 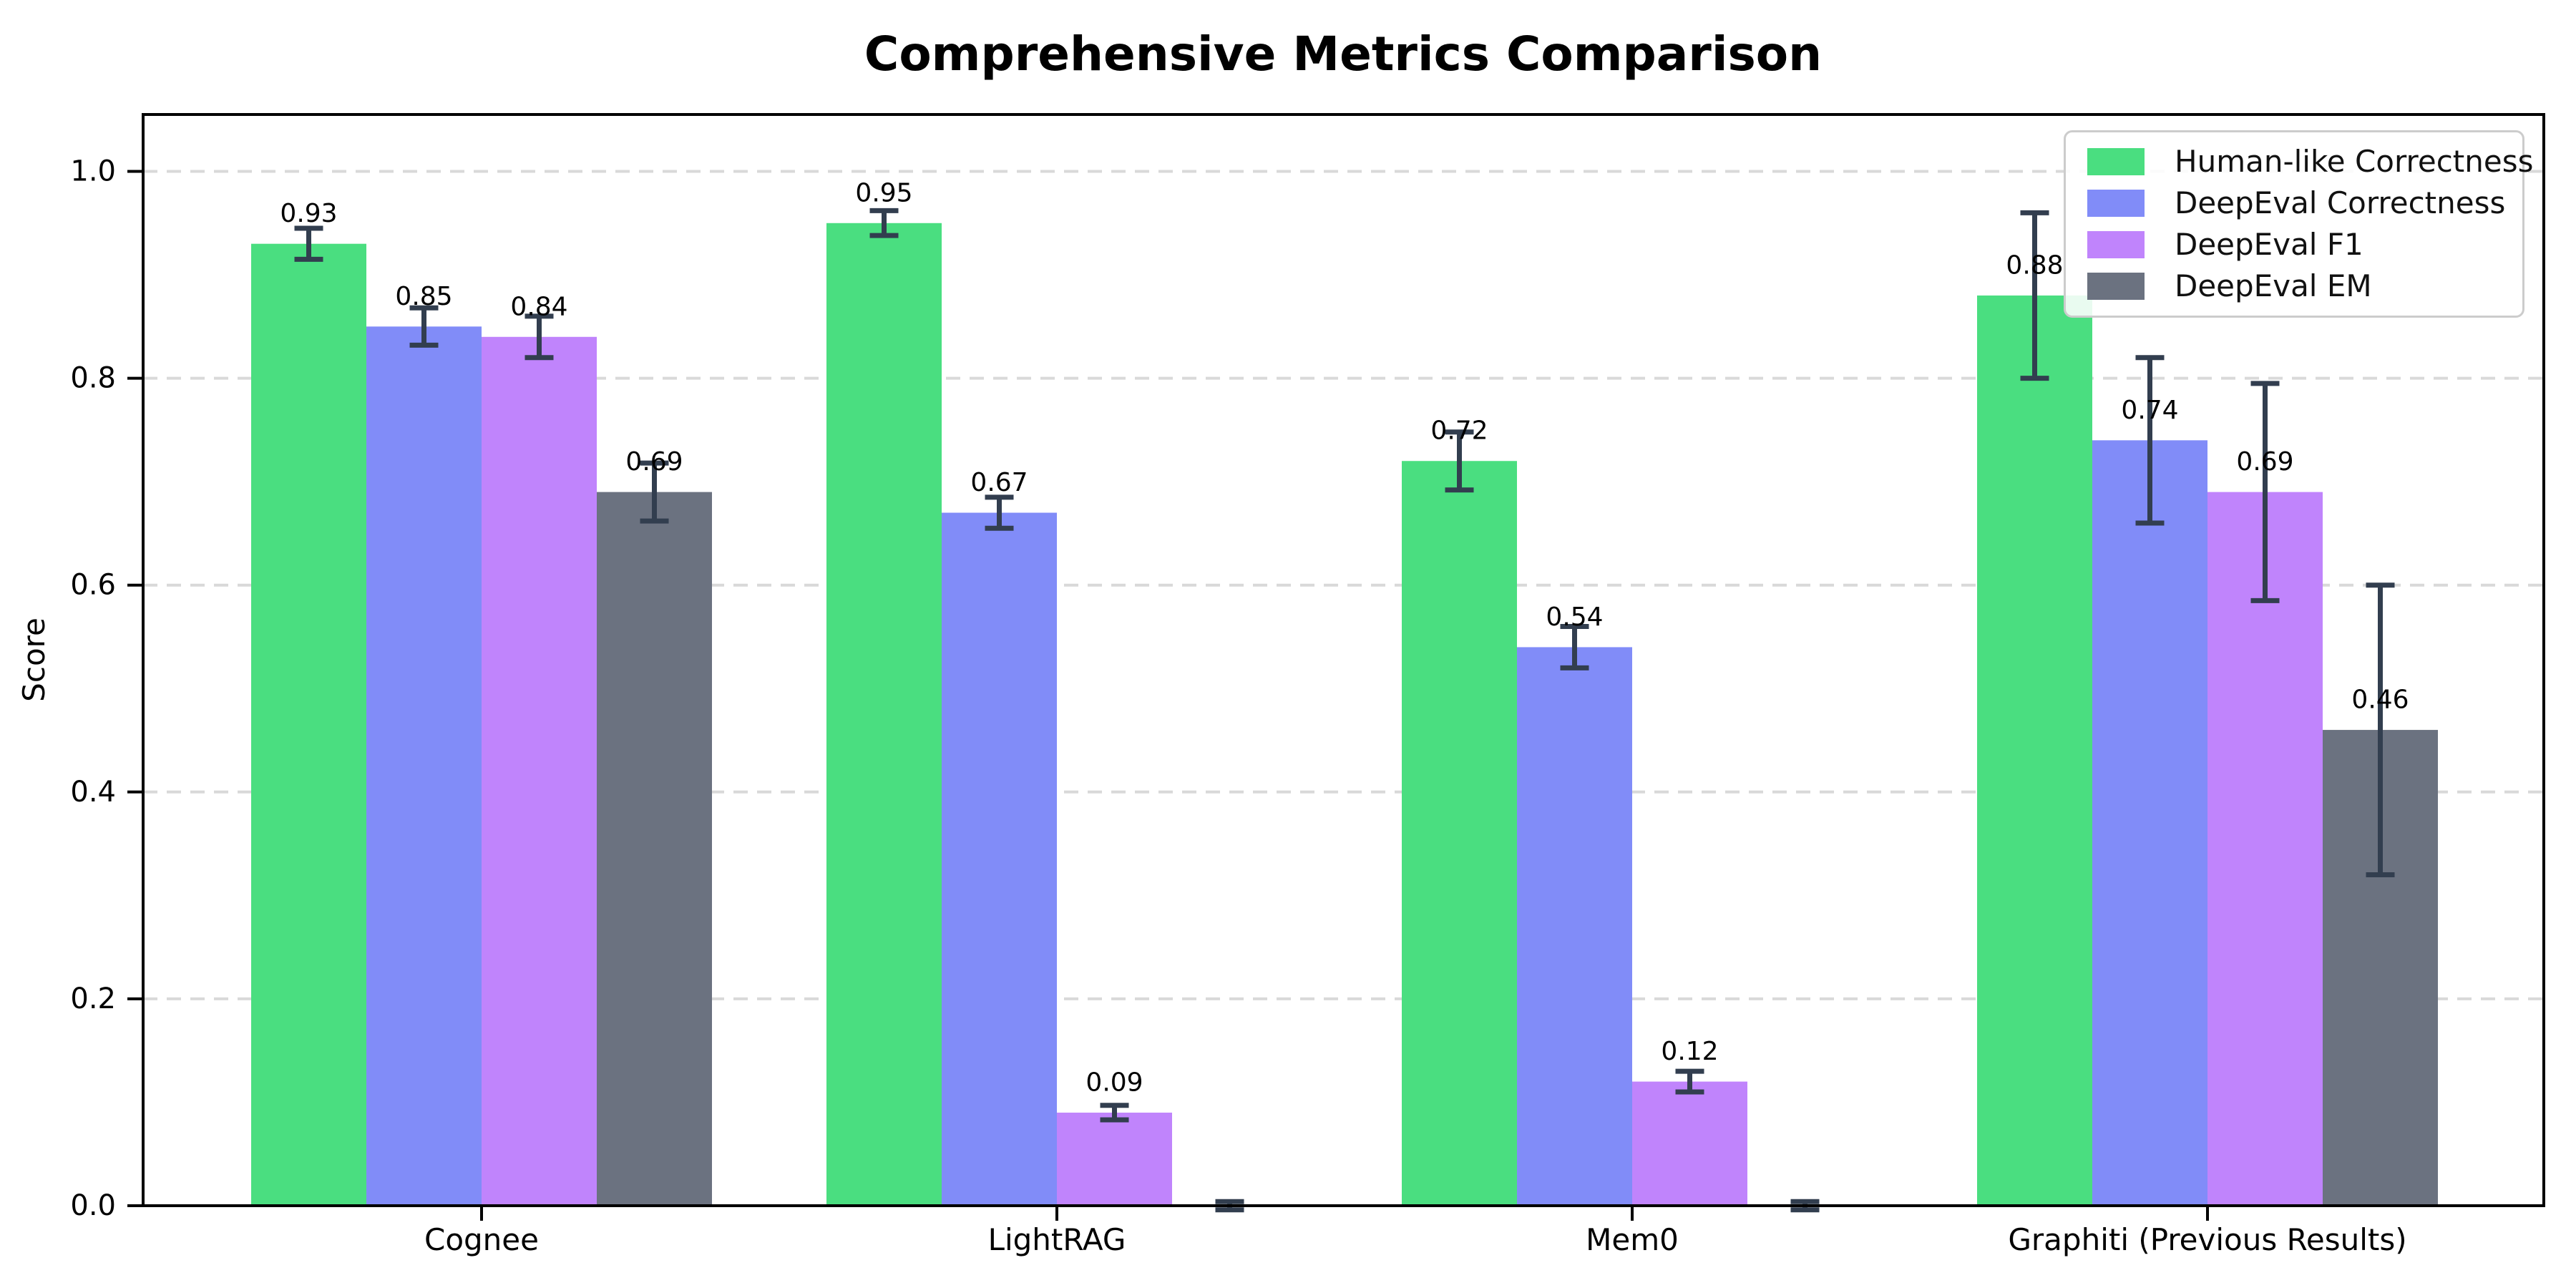 I want to click on x-tick-label: Graphiti (Previous Results), so click(x=2207, y=1239).